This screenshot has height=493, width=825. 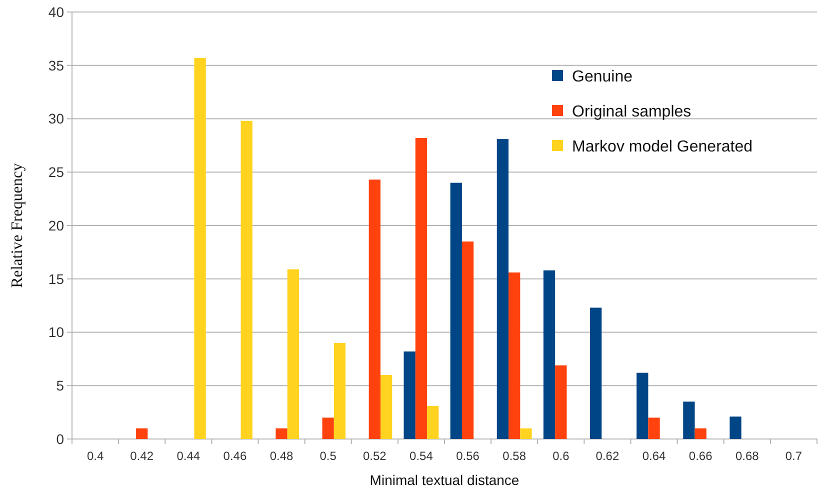 What do you see at coordinates (95, 456) in the screenshot?
I see `x-tick-label: 0.4` at bounding box center [95, 456].